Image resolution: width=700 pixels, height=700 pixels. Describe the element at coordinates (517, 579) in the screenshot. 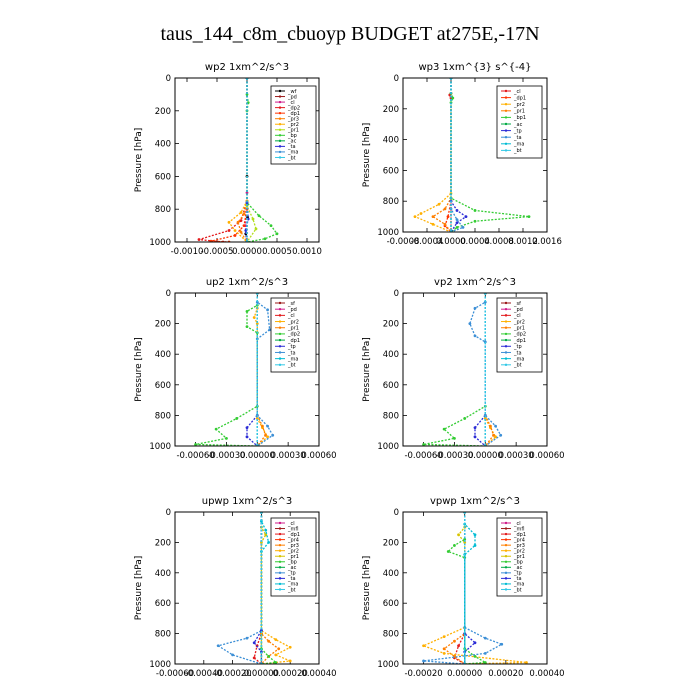

I see `legend-label: _ta` at that location.